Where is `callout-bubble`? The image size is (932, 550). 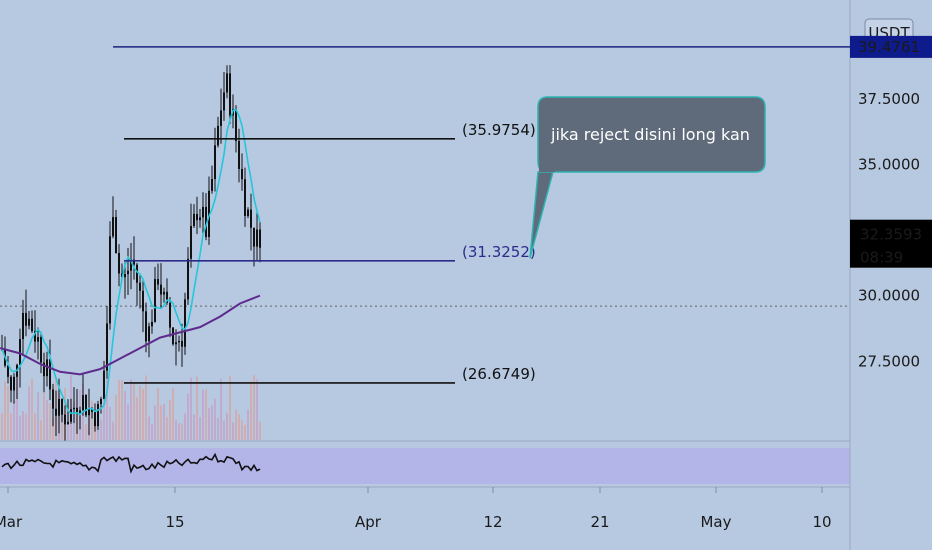 callout-bubble is located at coordinates (651, 134).